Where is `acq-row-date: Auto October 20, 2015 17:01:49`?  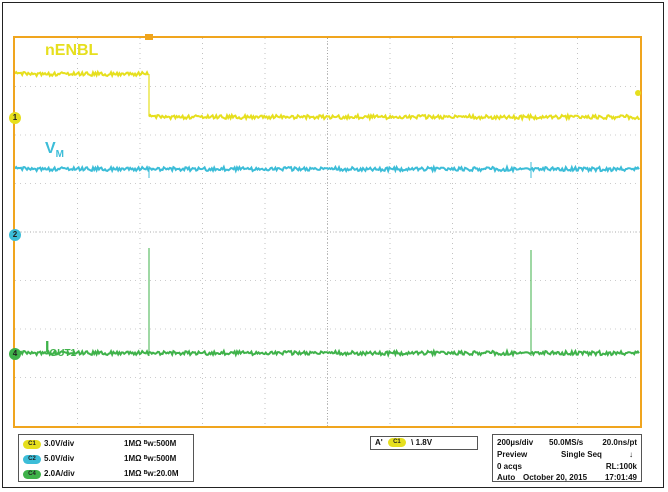
acq-row-date: Auto October 20, 2015 17:01:49 is located at coordinates (567, 478).